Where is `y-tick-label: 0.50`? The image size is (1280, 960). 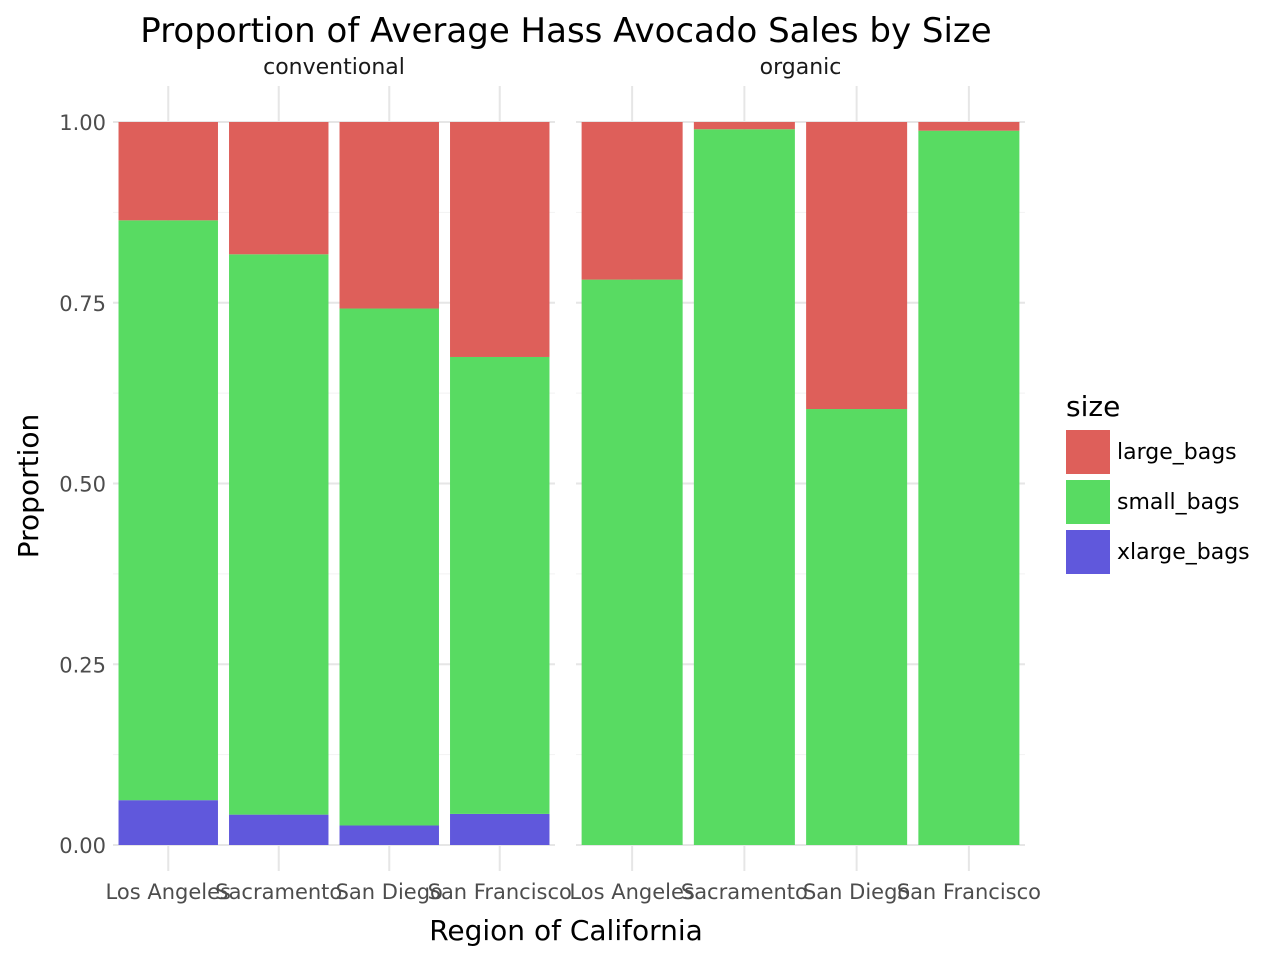
y-tick-label: 0.50 is located at coordinates (82, 485).